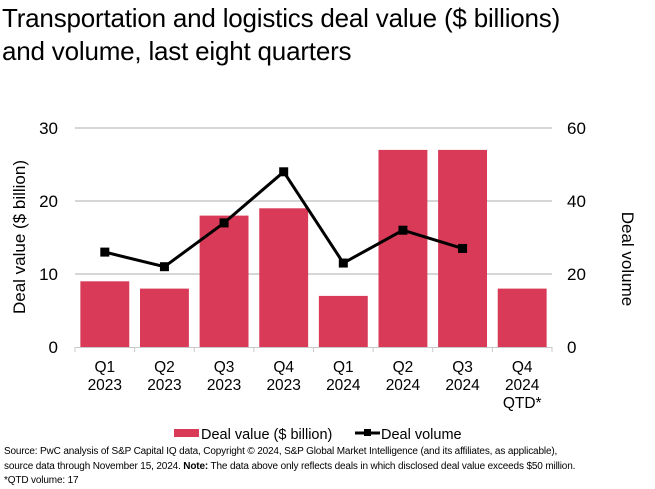  Describe the element at coordinates (48, 274) in the screenshot. I see `y-tick-label: 10` at that location.